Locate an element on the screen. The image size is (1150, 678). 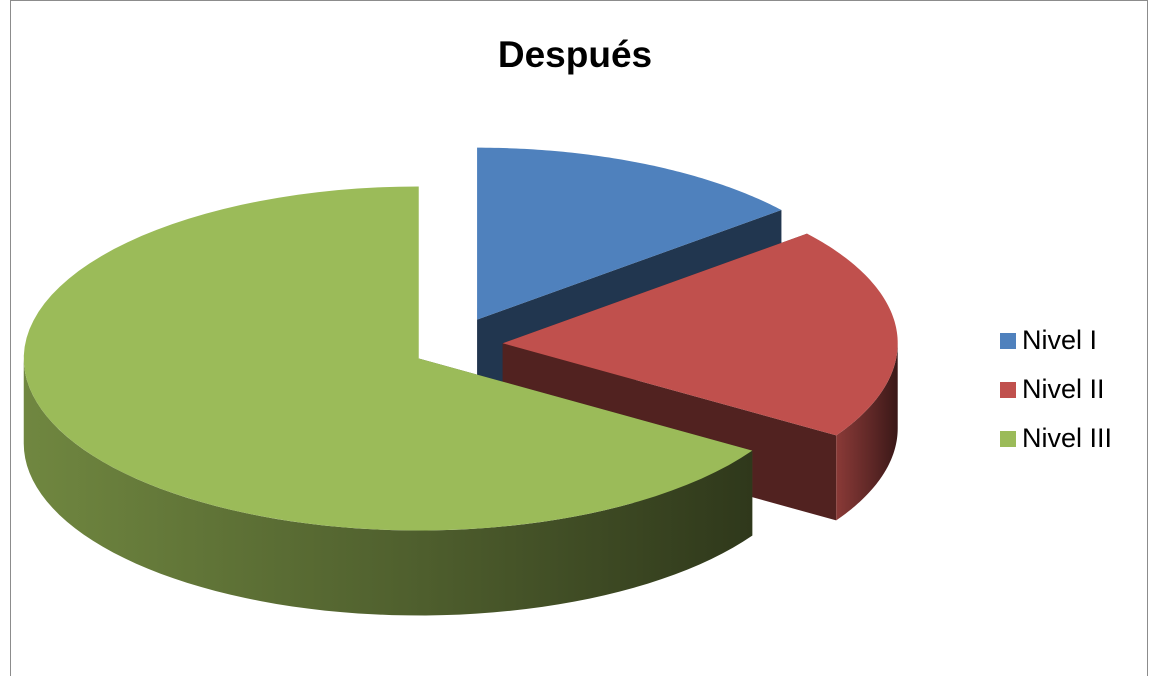
legend-label: Nivel I is located at coordinates (1060, 340).